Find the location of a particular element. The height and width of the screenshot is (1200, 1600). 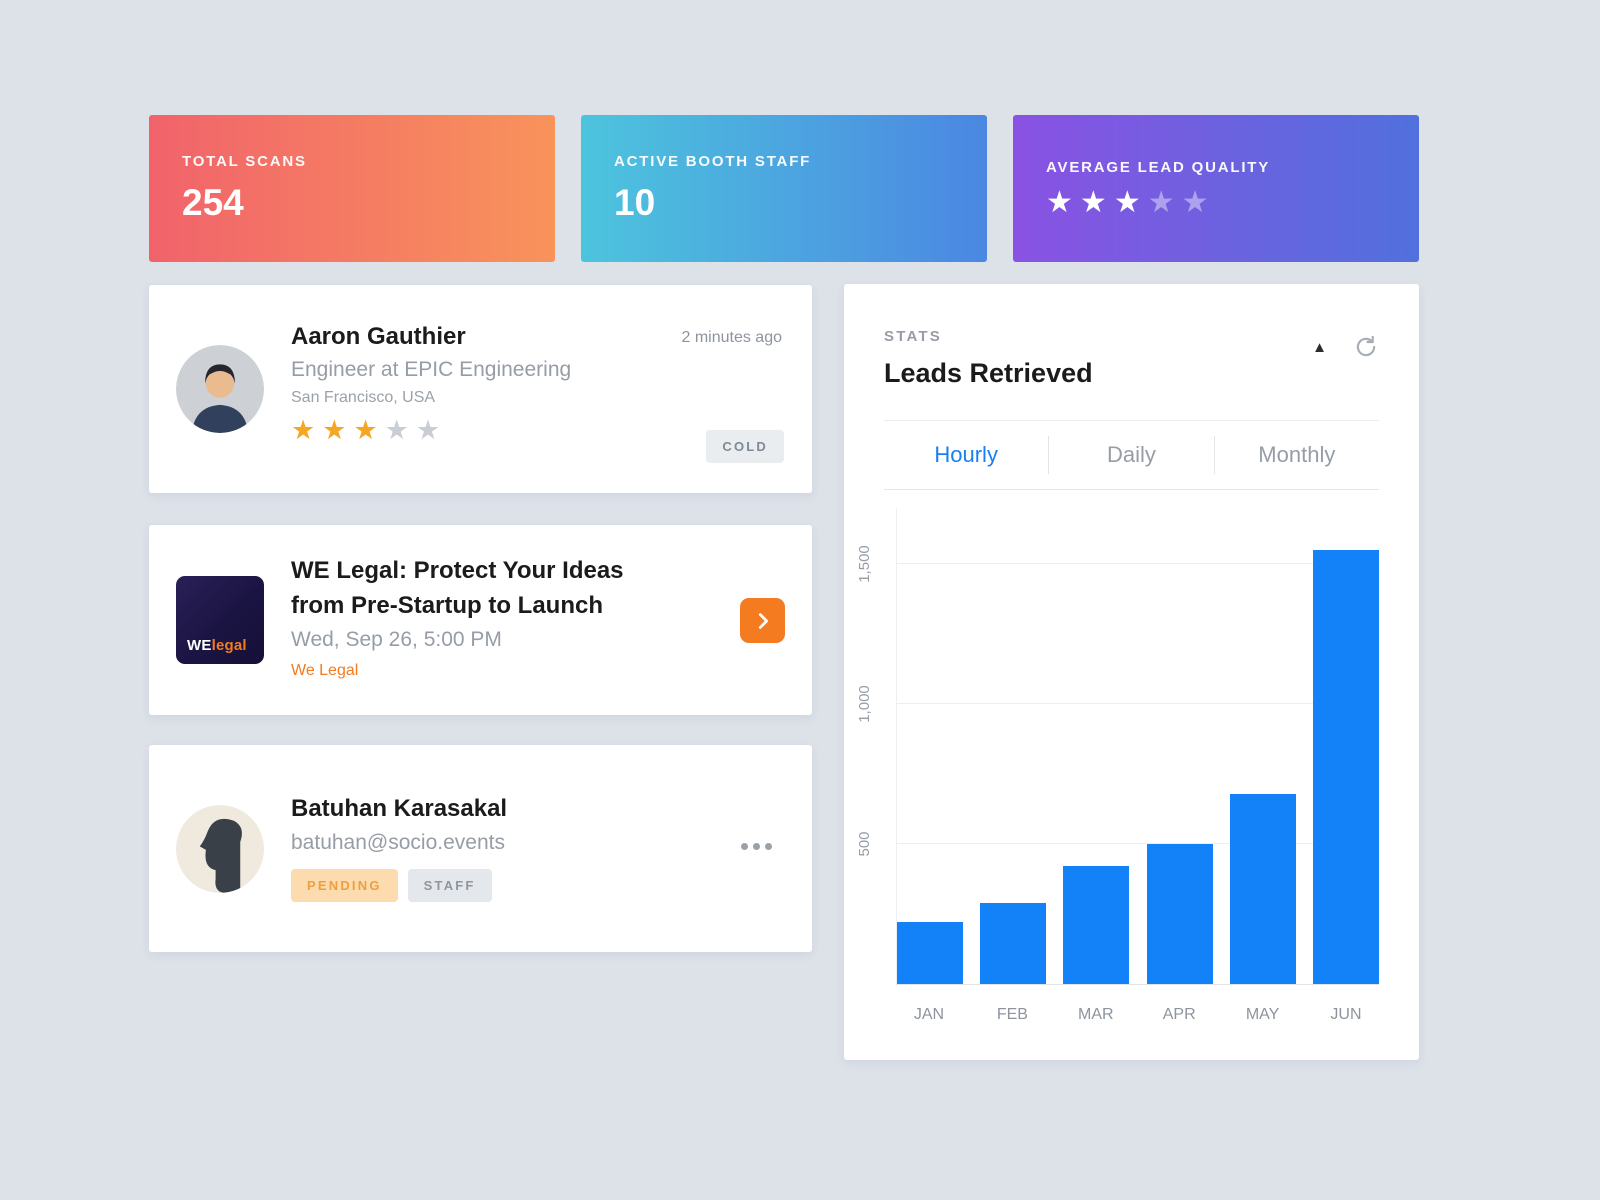

bar-jun is located at coordinates (1345, 767).